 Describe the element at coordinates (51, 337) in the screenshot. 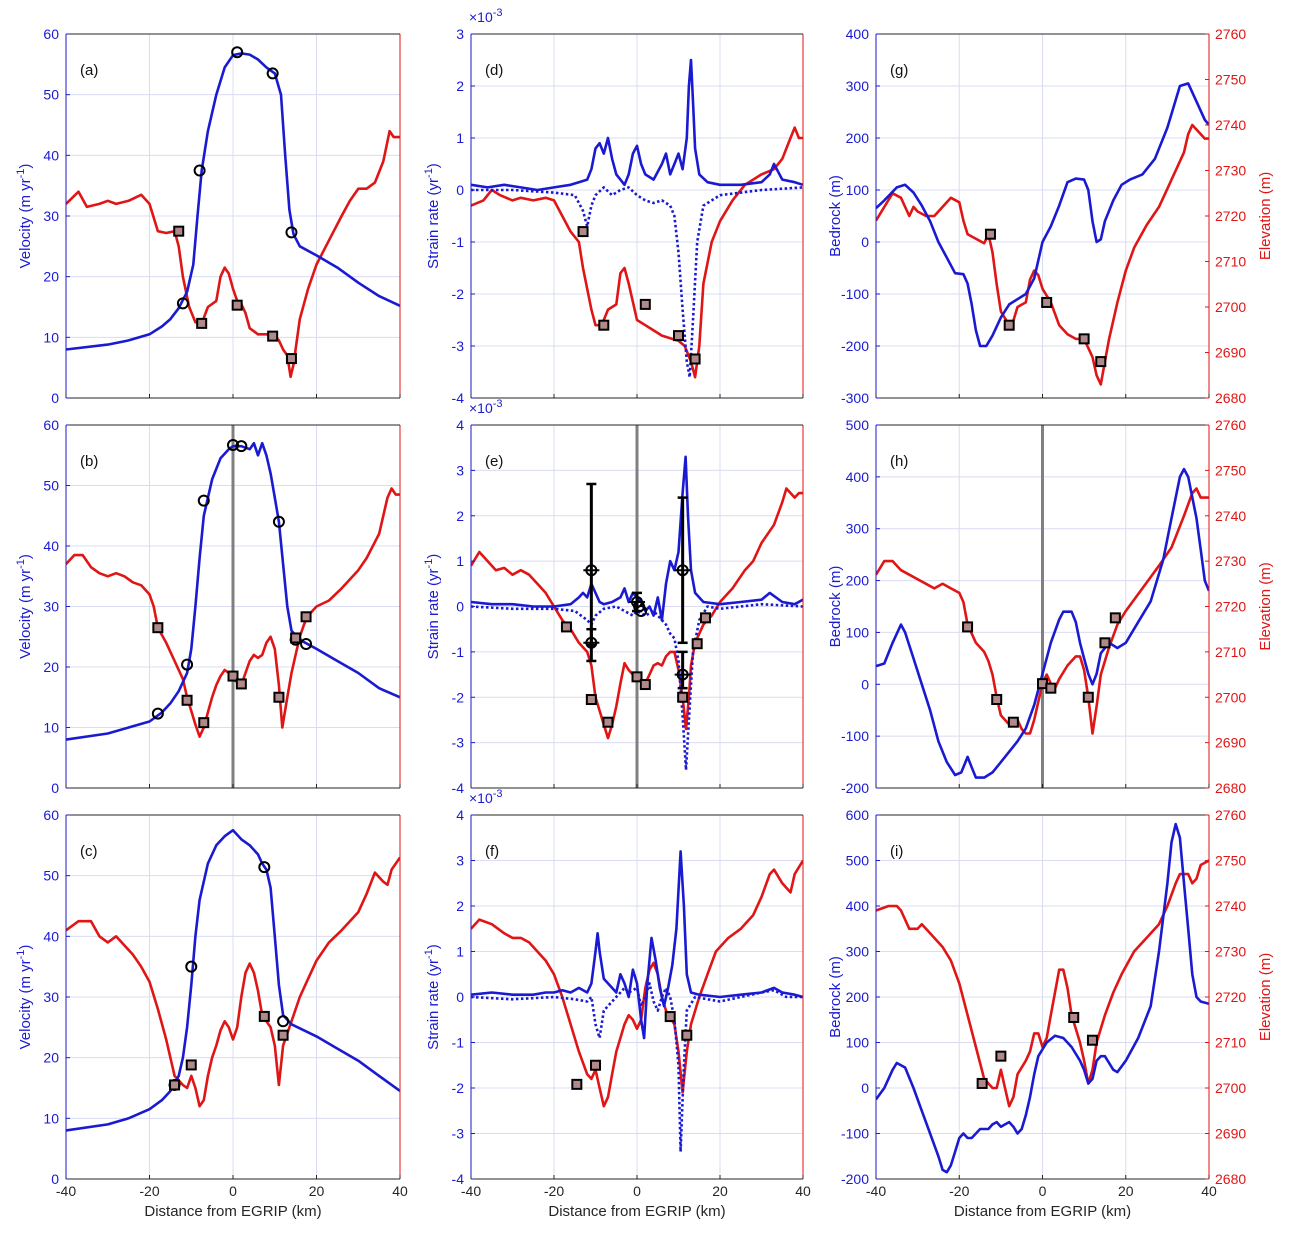

I see `y-tick-label-left: 10` at that location.